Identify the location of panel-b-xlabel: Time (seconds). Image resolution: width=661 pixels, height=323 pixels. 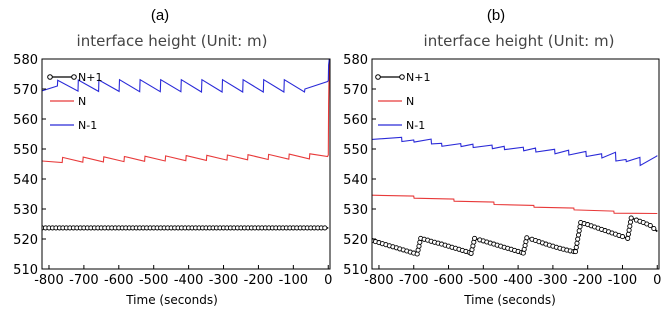
(509, 300).